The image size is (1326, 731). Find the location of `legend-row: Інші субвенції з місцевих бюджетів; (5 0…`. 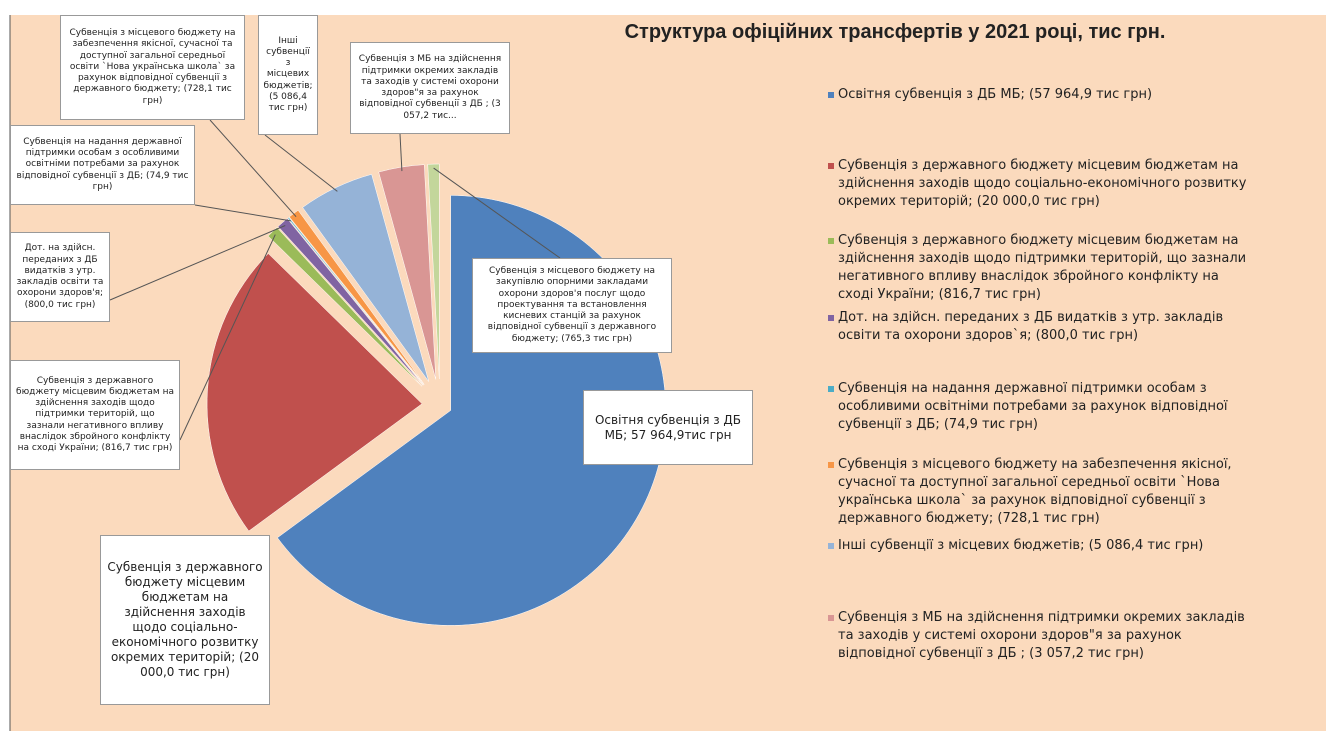

legend-row: Інші субвенції з місцевих бюджетів; (5 0… is located at coordinates (1038, 546).